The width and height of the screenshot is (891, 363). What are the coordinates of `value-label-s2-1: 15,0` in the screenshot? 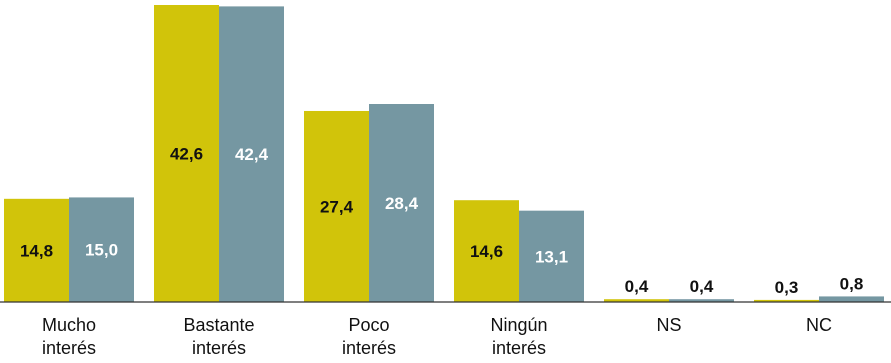 It's located at (101, 250).